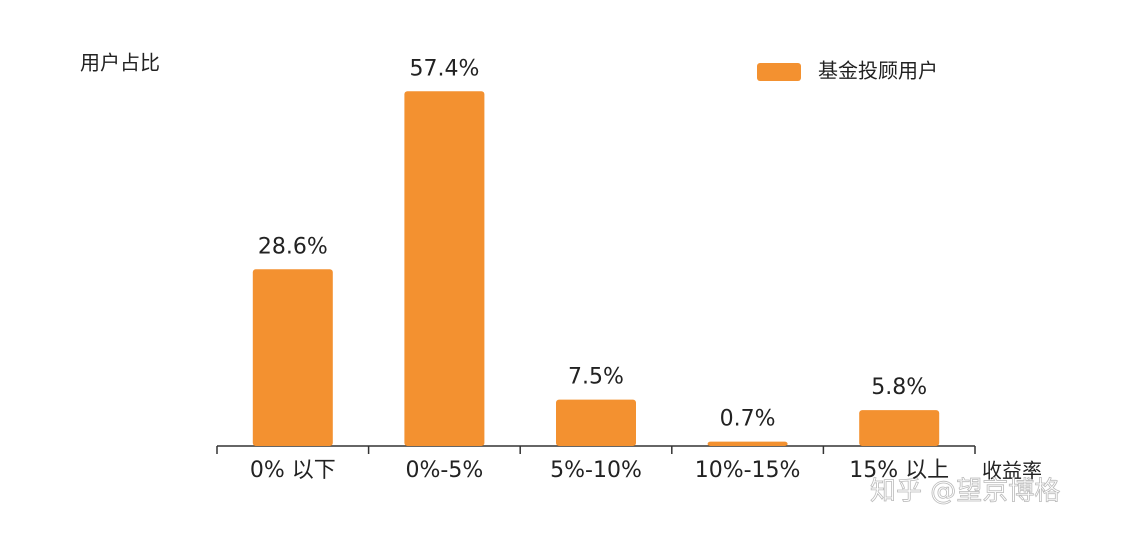 This screenshot has height=536, width=1140. Describe the element at coordinates (748, 470) in the screenshot. I see `x-tick-label: 10%-15%` at that location.